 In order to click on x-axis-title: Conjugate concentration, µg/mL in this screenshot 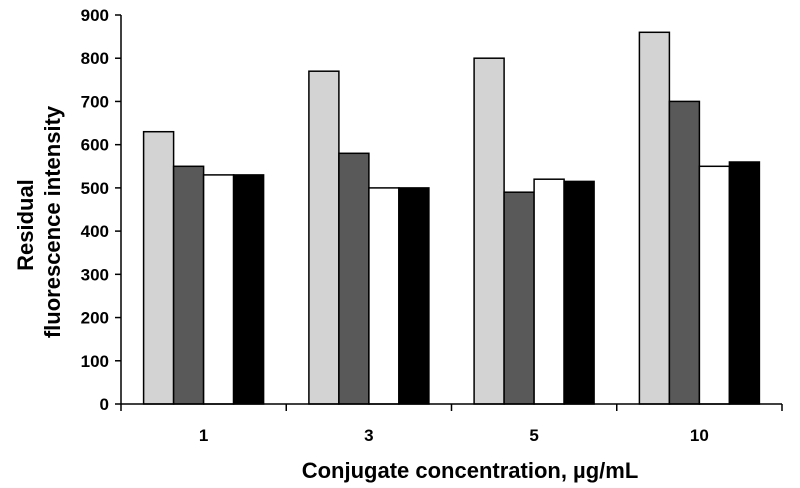, I will do `click(470, 470)`.